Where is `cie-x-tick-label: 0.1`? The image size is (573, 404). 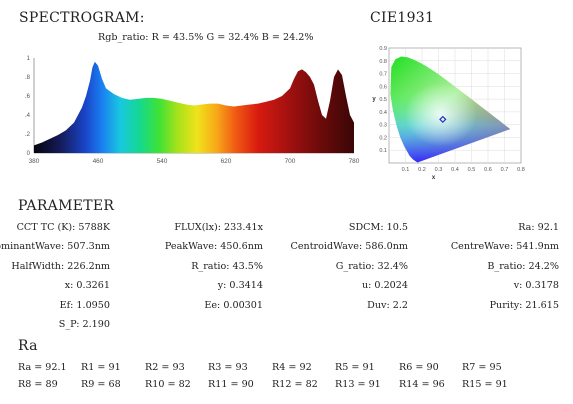
cie-x-tick-label: 0.1 is located at coordinates (406, 170).